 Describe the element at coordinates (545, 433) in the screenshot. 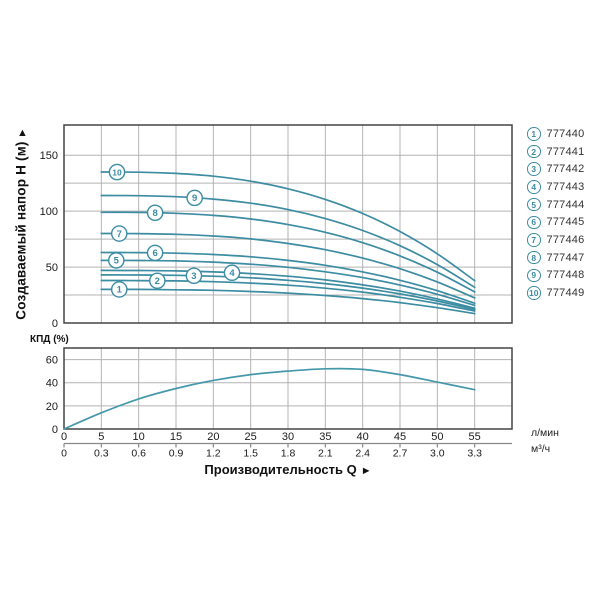

I see `unit-label-lmin: л/мин` at that location.